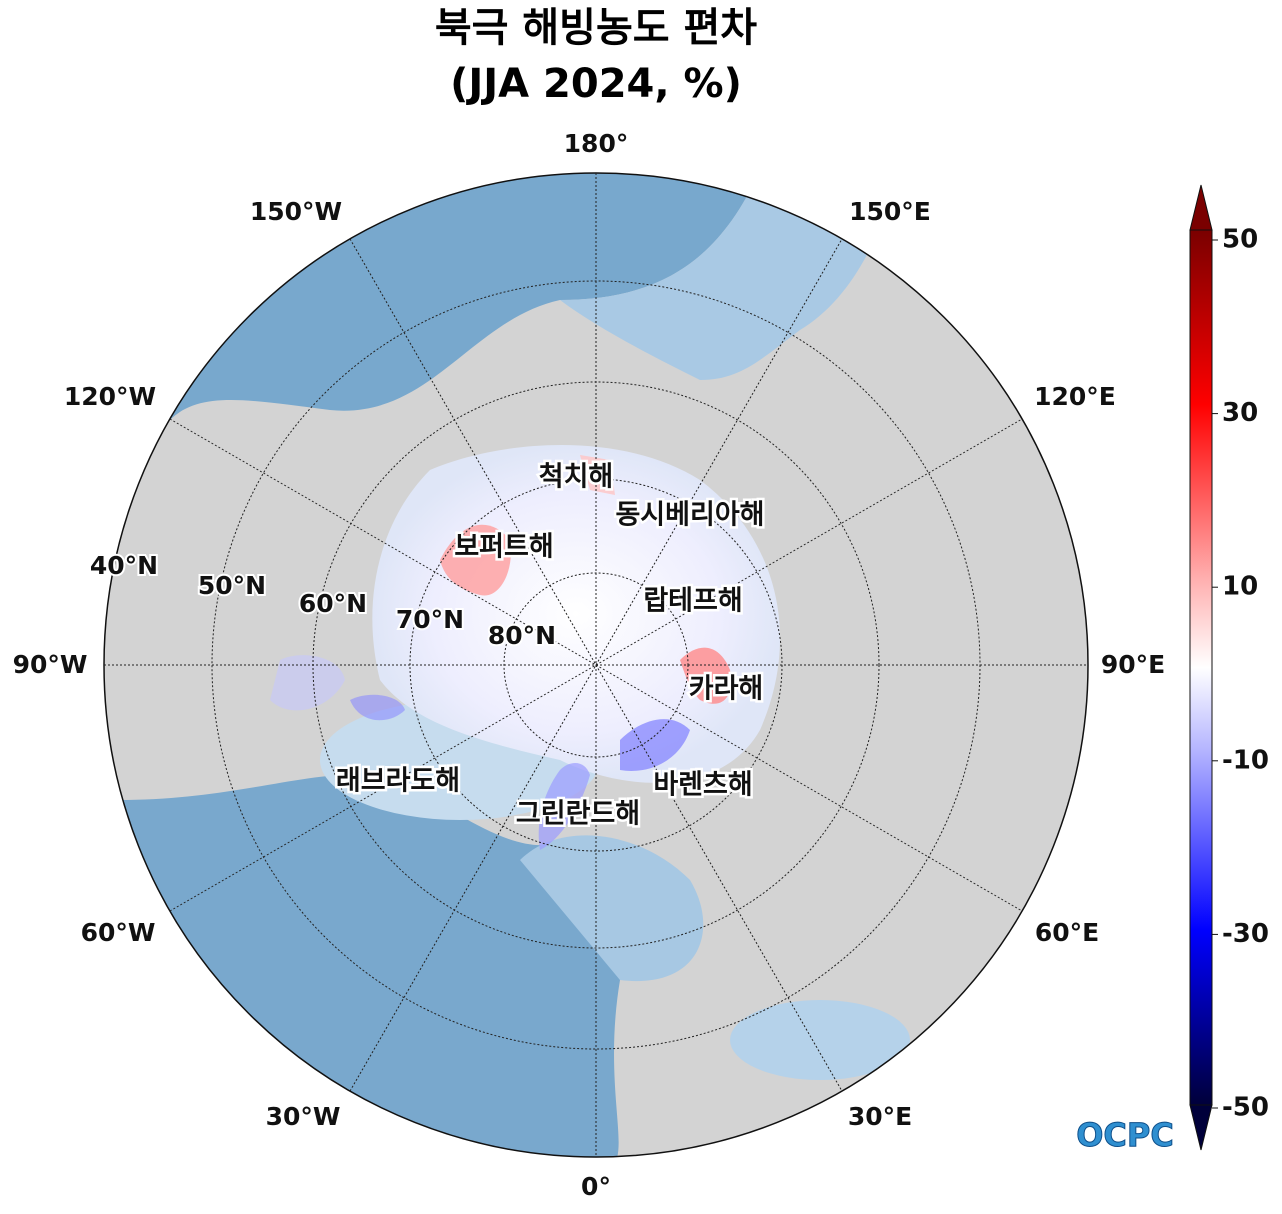 The width and height of the screenshot is (1282, 1214). I want to click on longitude-label: 60°E, so click(1067, 932).